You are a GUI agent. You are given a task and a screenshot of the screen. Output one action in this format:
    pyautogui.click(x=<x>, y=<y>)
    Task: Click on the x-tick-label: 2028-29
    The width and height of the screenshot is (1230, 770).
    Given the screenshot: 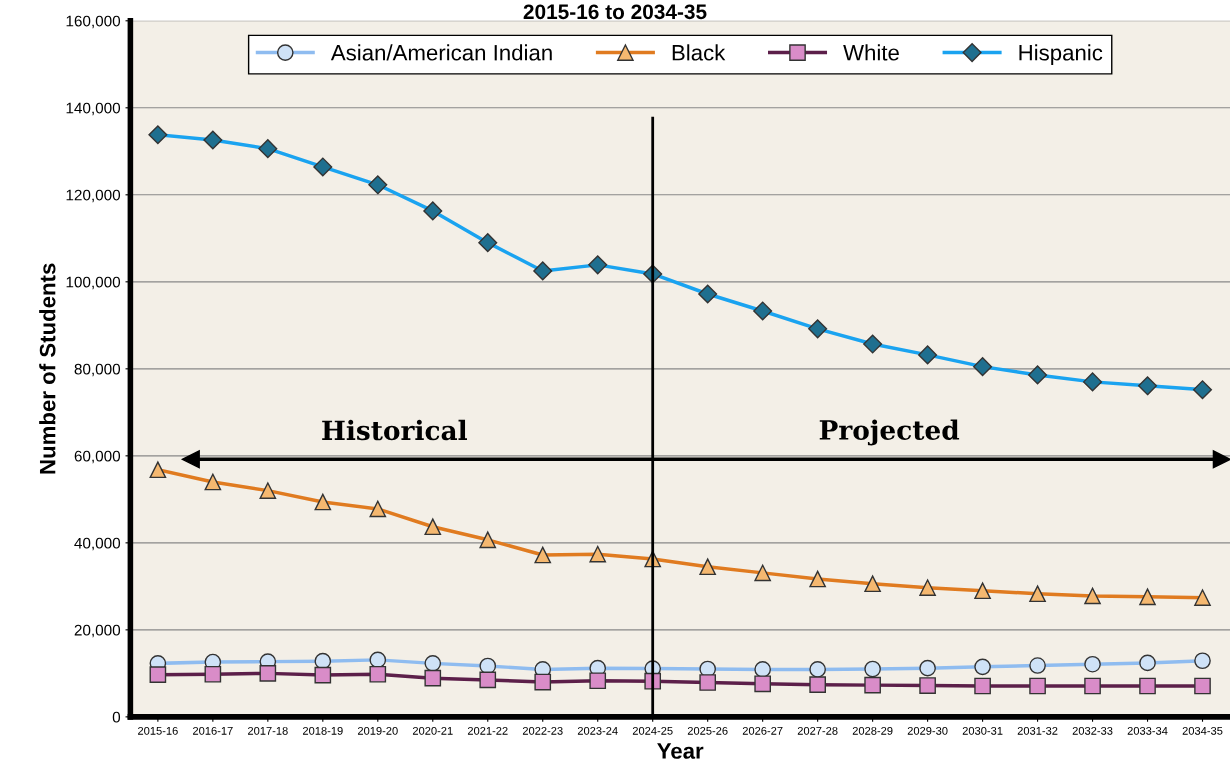 What is the action you would take?
    pyautogui.click(x=872, y=730)
    